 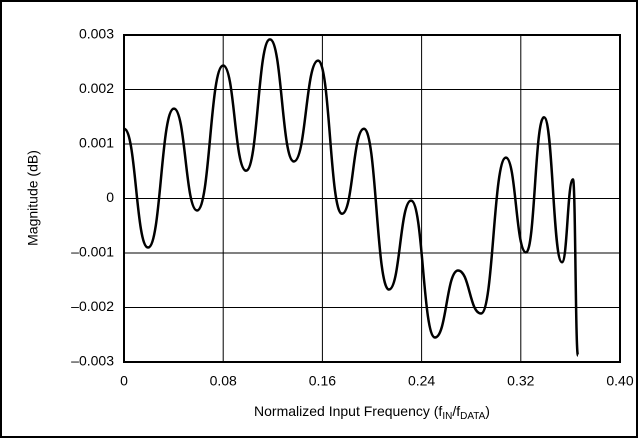 What do you see at coordinates (96, 88) in the screenshot?
I see `y-tick-label: 0.002` at bounding box center [96, 88].